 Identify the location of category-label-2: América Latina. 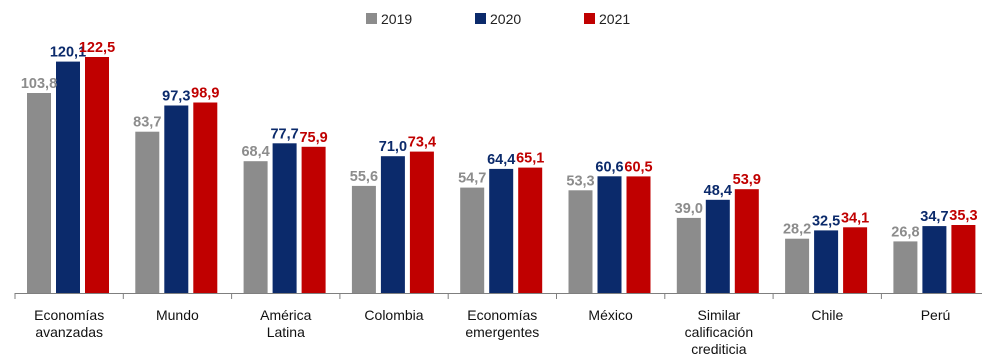
(286, 323).